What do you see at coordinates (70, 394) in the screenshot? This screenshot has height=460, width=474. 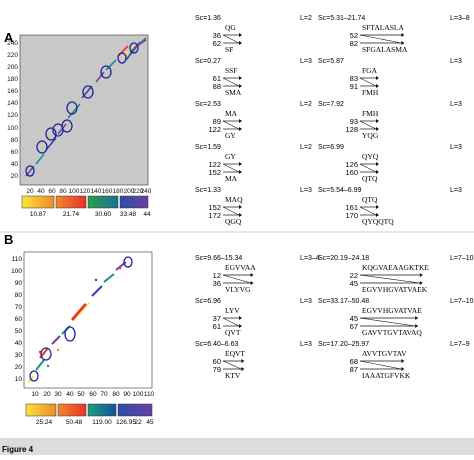 I see `panel-b-xtick: 40` at bounding box center [70, 394].